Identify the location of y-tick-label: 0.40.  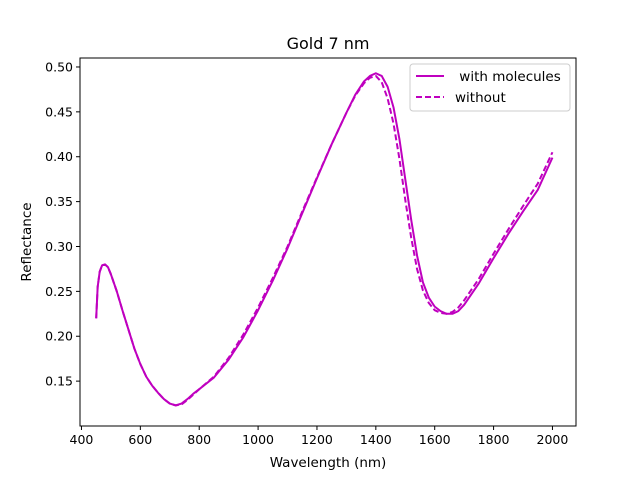
(59, 156).